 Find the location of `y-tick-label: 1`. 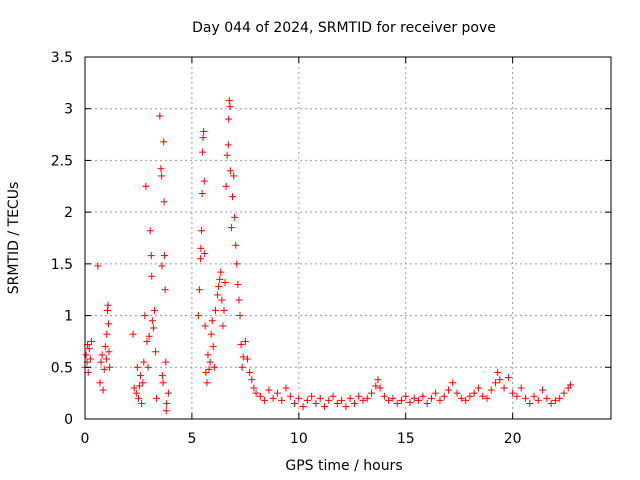

y-tick-label: 1 is located at coordinates (68, 317).